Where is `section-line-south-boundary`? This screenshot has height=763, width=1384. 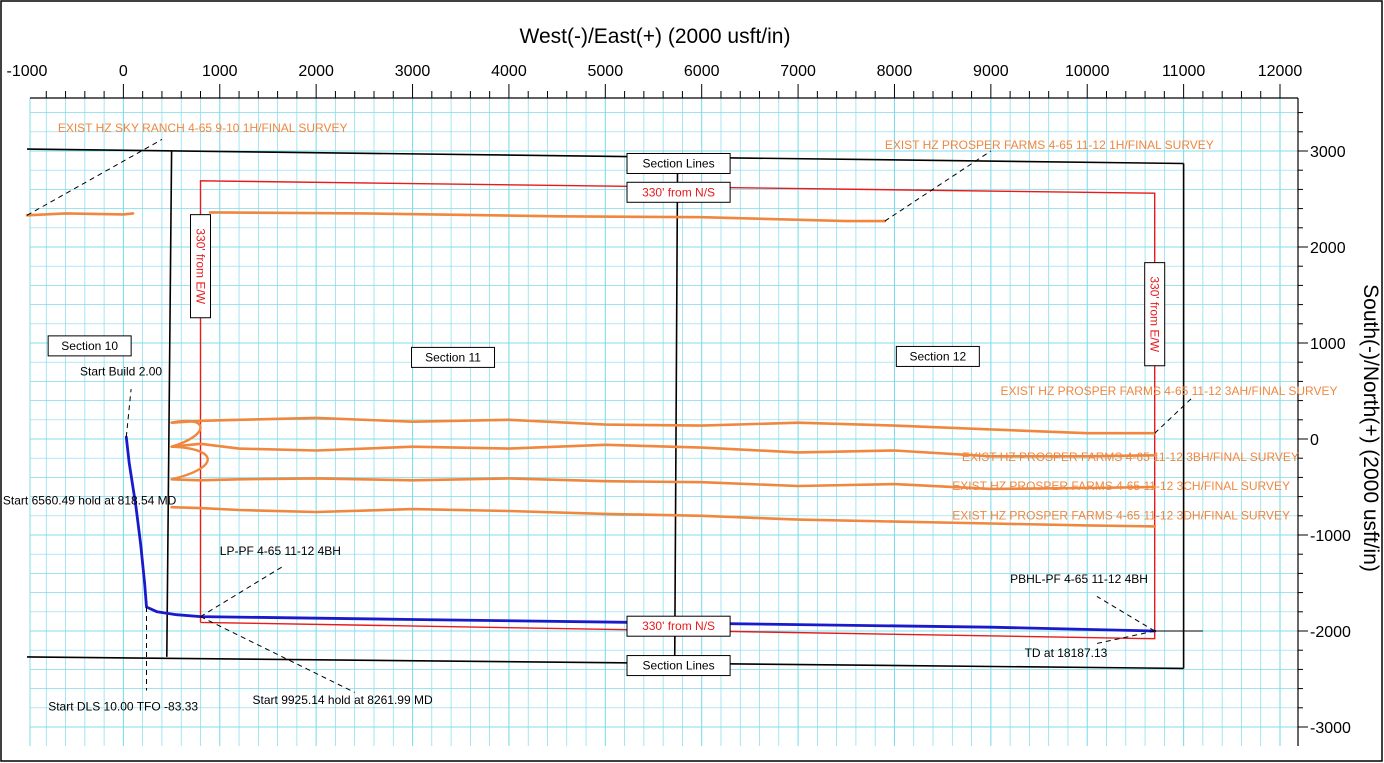
section-line-south-boundary is located at coordinates (605, 663).